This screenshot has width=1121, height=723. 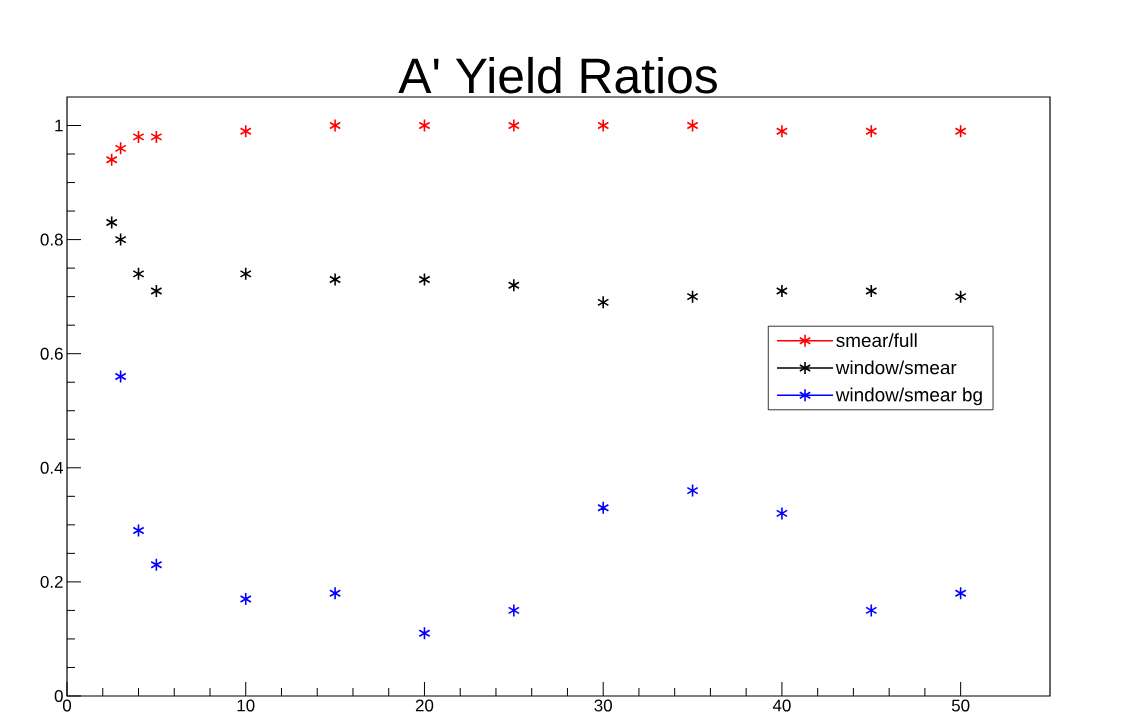 What do you see at coordinates (781, 705) in the screenshot?
I see `x-tick-label: 40` at bounding box center [781, 705].